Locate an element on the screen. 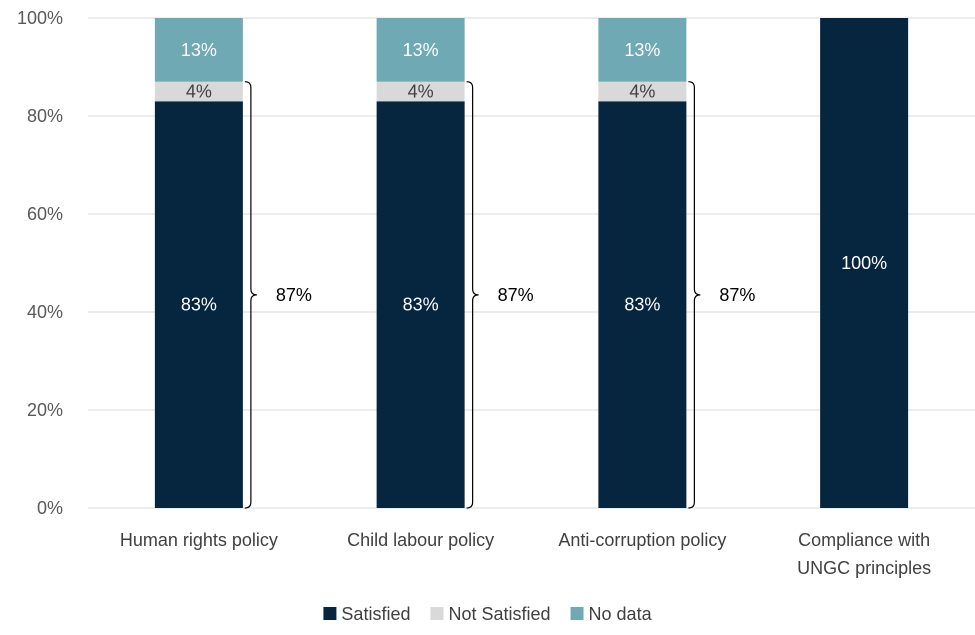 This screenshot has width=975, height=635. y-tick-label: 40% is located at coordinates (45, 312).